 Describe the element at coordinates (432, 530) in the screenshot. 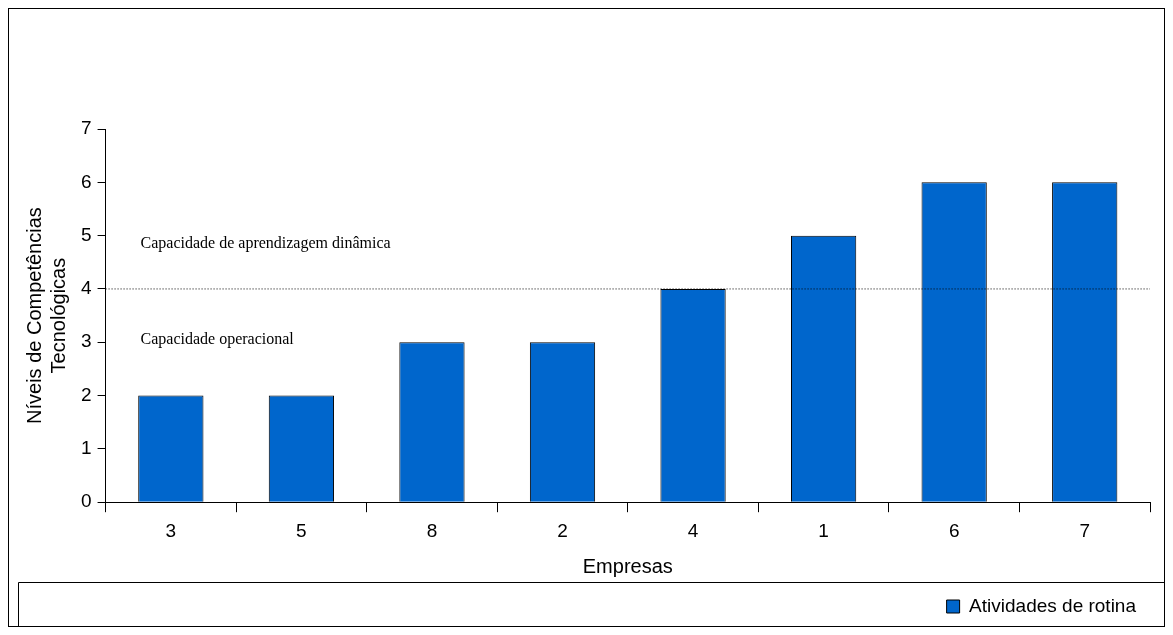

I see `x-tick-label: 8` at that location.